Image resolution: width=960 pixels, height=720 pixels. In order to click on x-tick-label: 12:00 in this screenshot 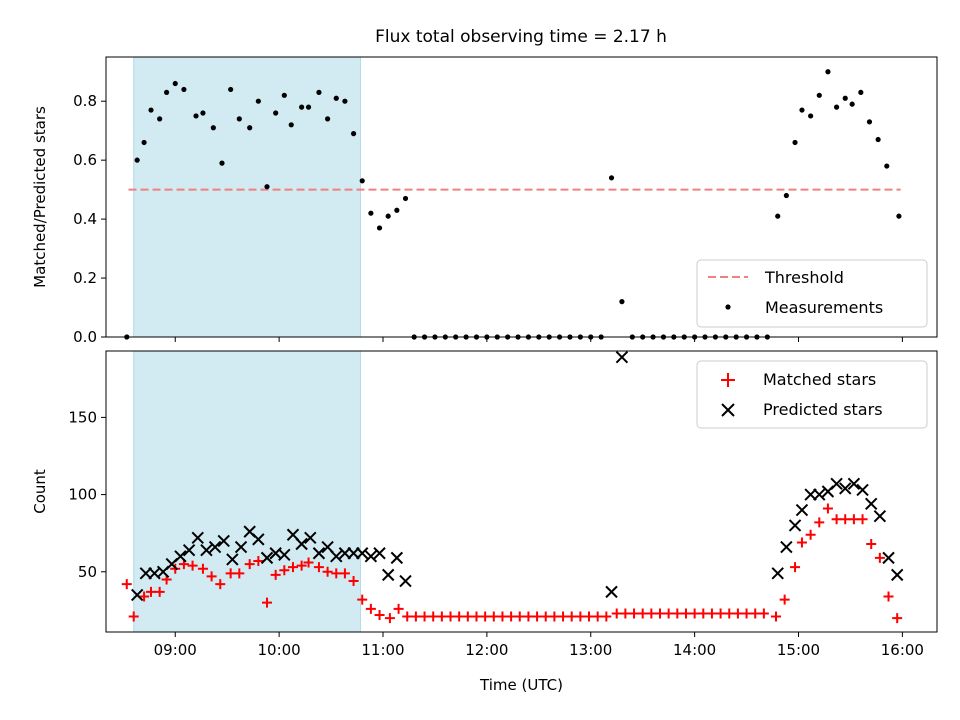, I will do `click(486, 650)`.